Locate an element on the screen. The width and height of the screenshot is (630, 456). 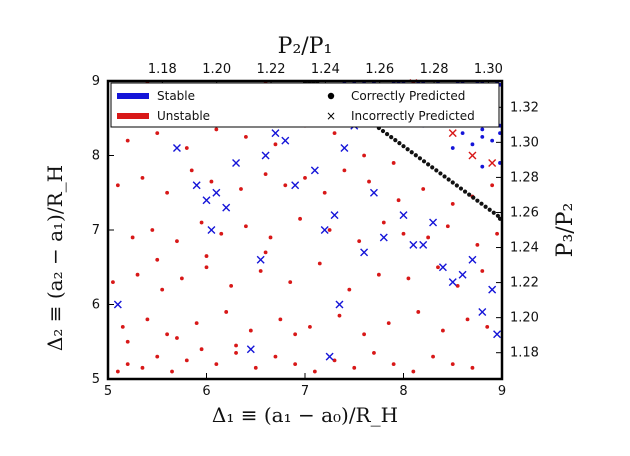
right-tick-label: 1.26 is located at coordinates (524, 212).